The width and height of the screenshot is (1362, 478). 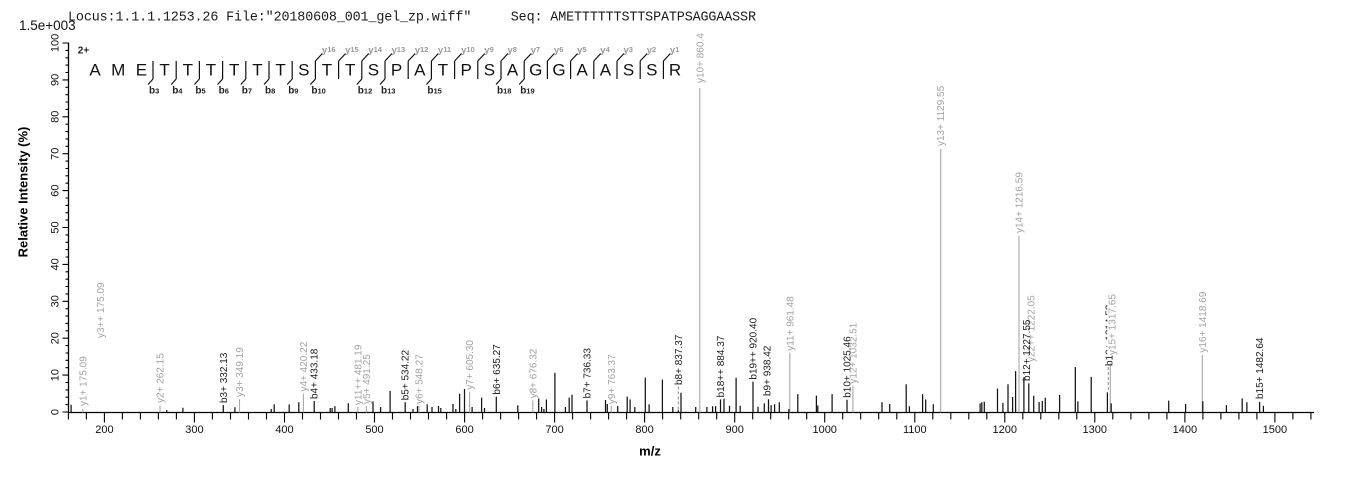 What do you see at coordinates (56, 43) in the screenshot?
I see `svg-text: 100` at bounding box center [56, 43].